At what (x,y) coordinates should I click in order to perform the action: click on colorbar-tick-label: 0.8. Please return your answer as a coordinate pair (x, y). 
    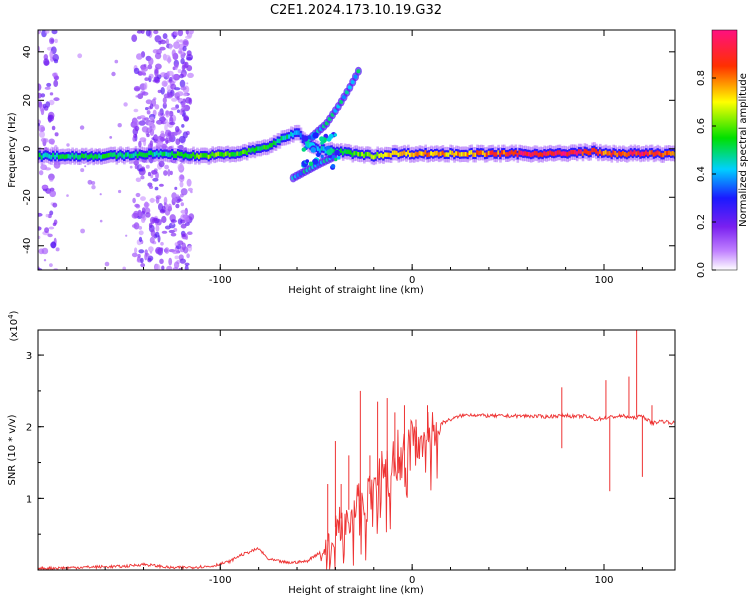
    Looking at the image, I should click on (701, 78).